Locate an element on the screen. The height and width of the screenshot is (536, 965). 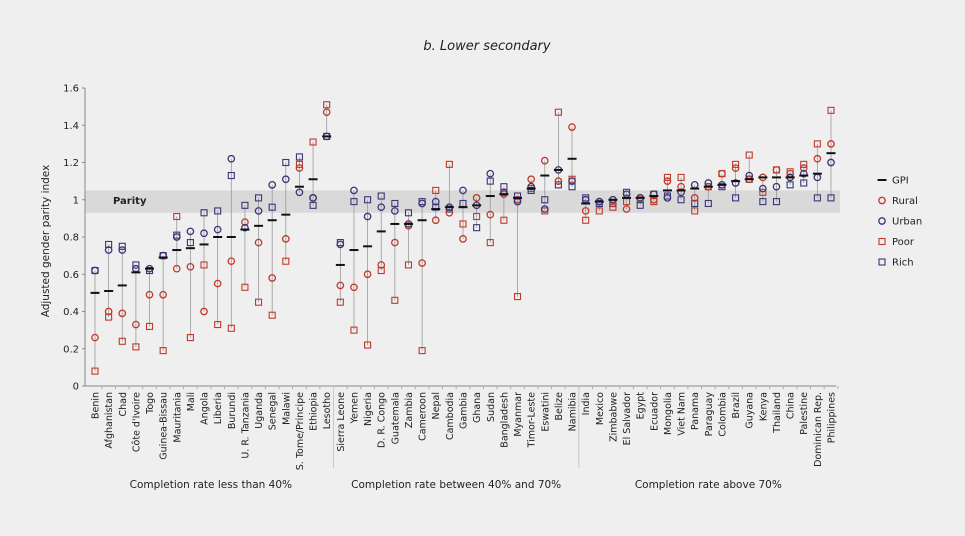
legend-urban-symbol is located at coordinates (882, 221).